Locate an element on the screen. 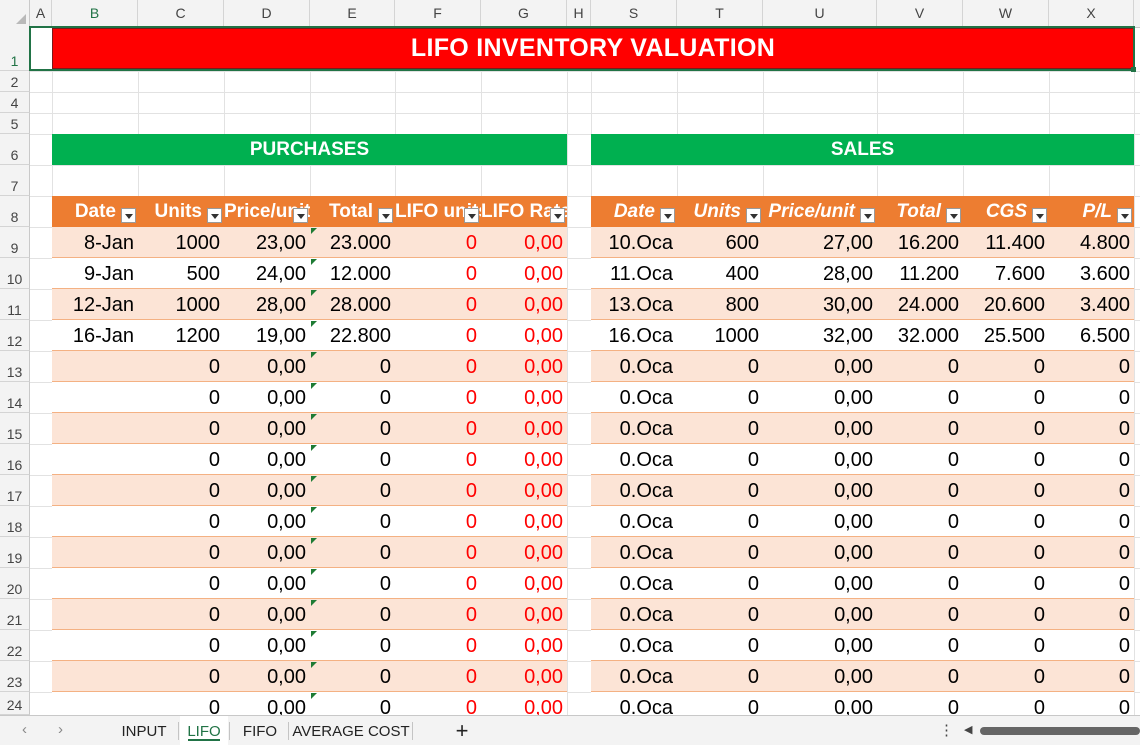  purchases-cell: 9-Jan is located at coordinates (108, 274).